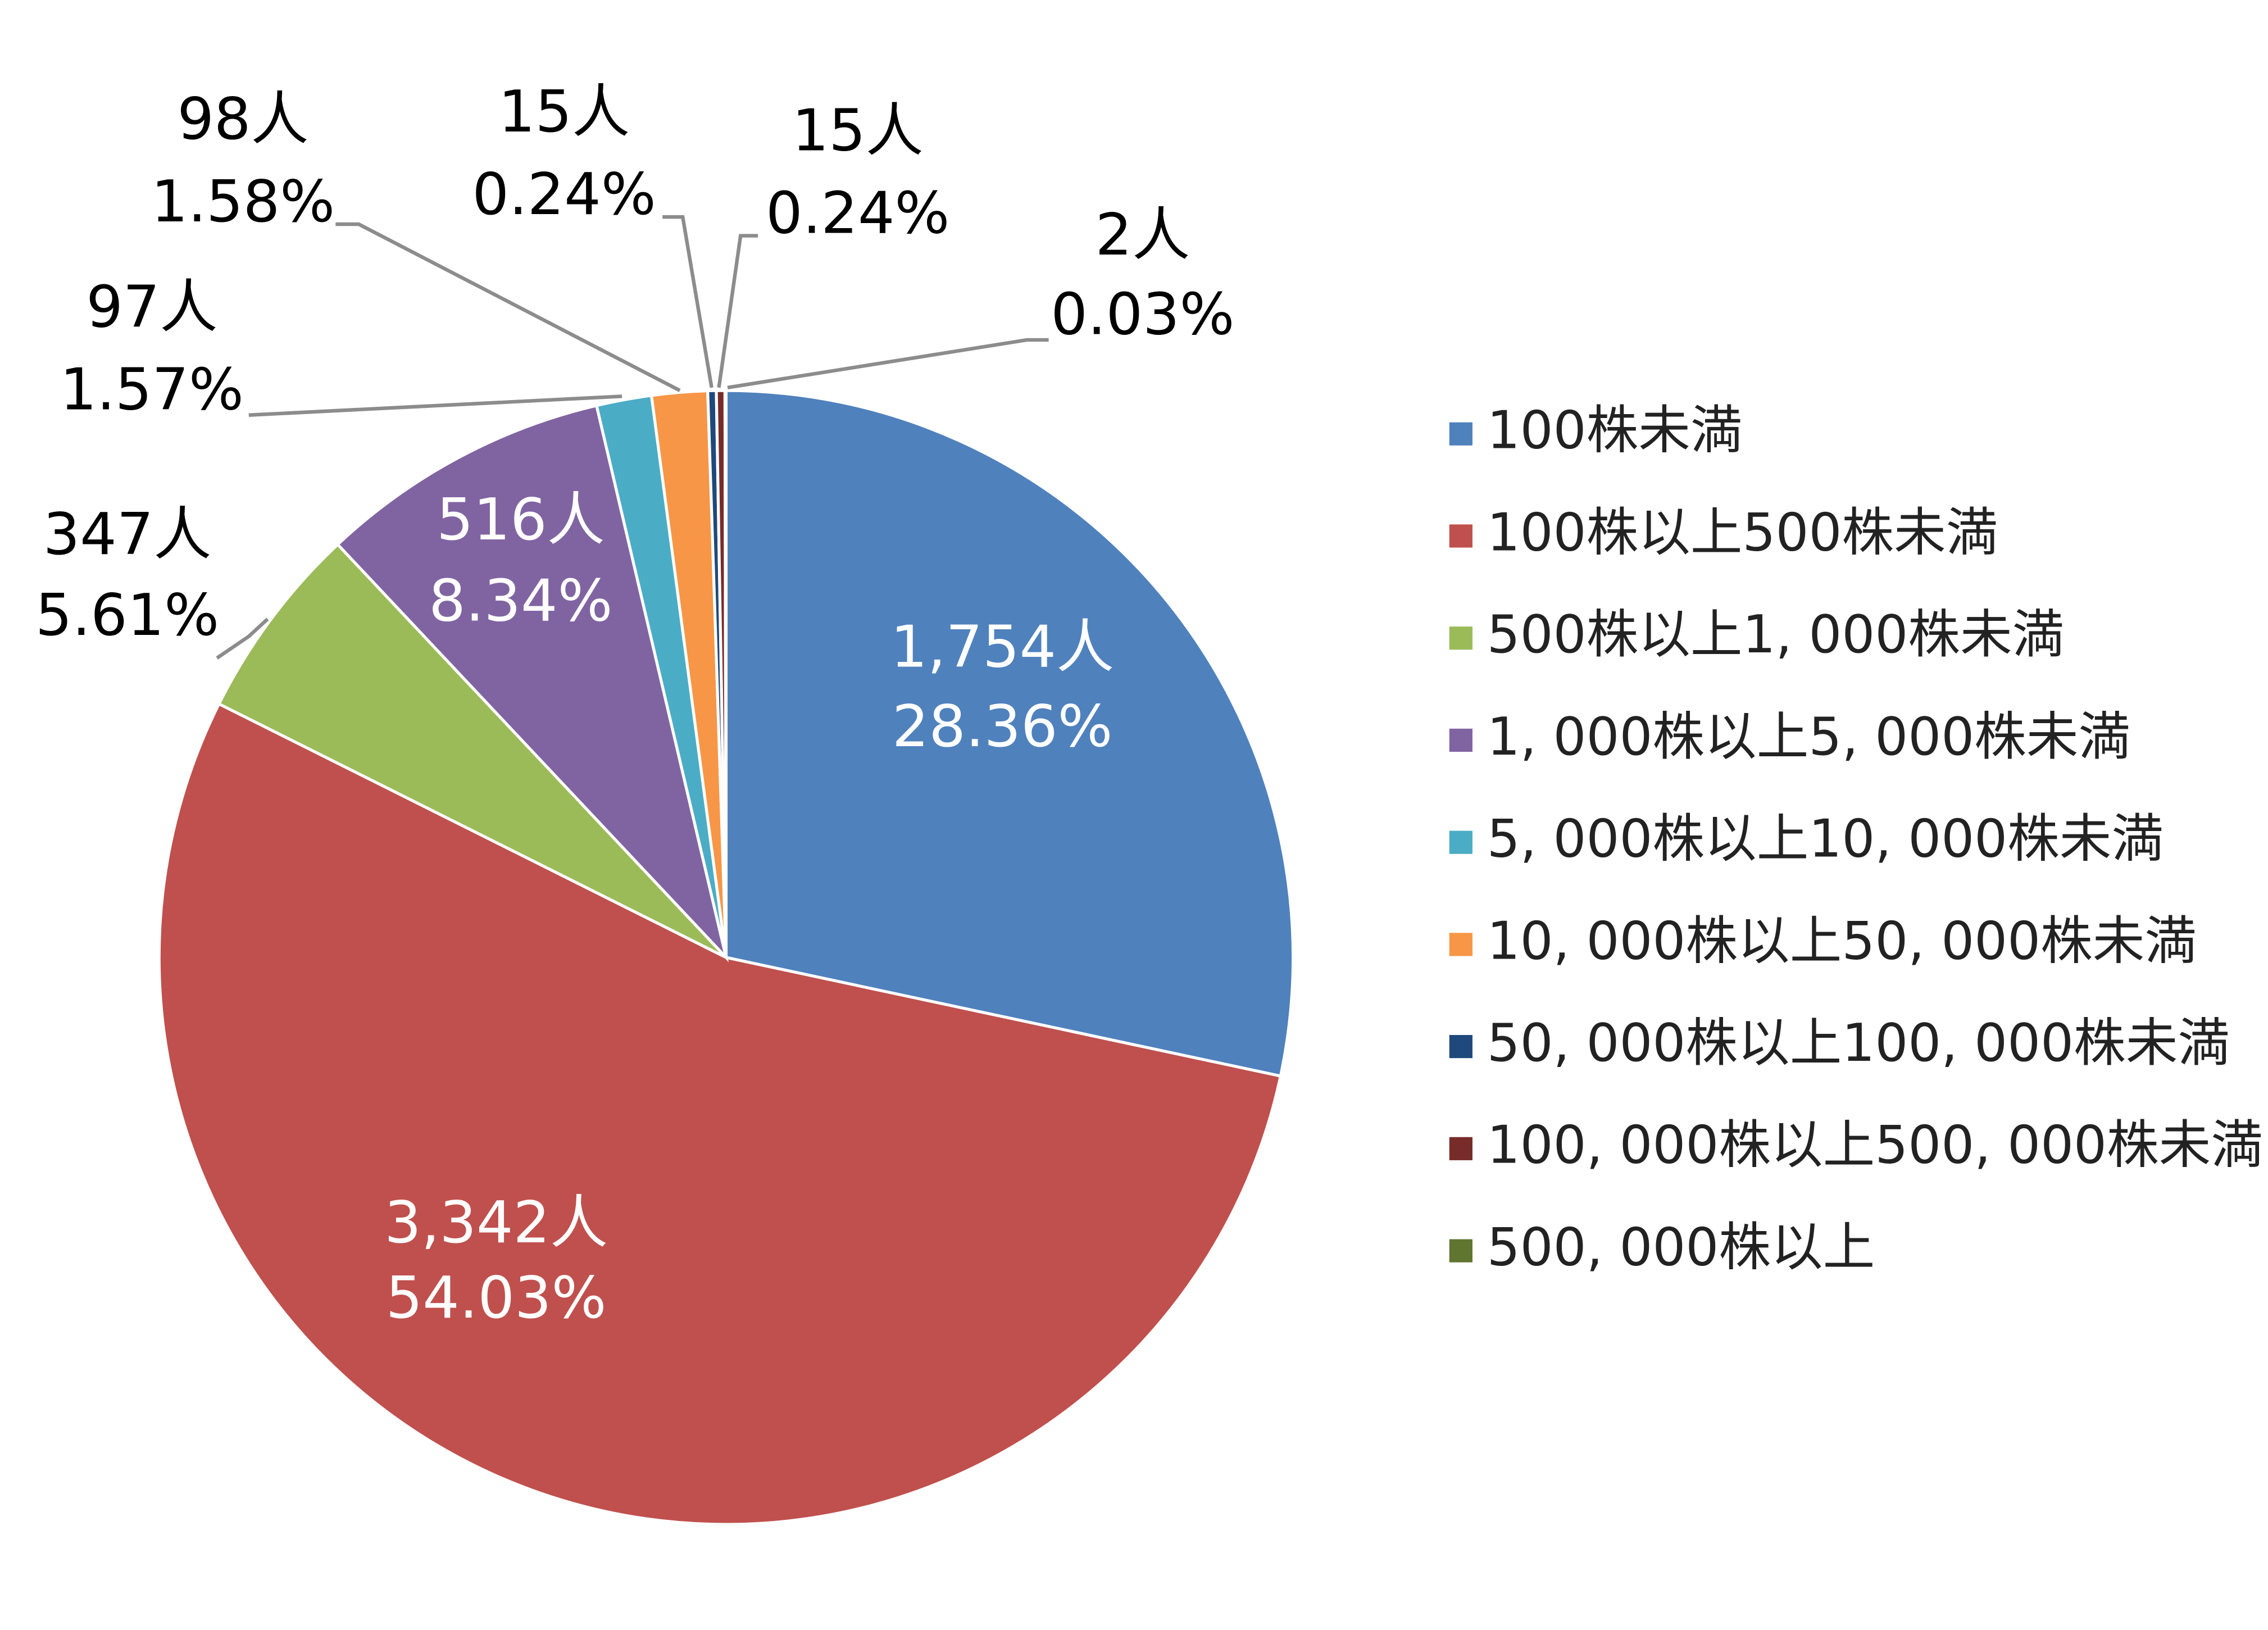  I want to click on data-label: 5.61%, so click(127, 615).